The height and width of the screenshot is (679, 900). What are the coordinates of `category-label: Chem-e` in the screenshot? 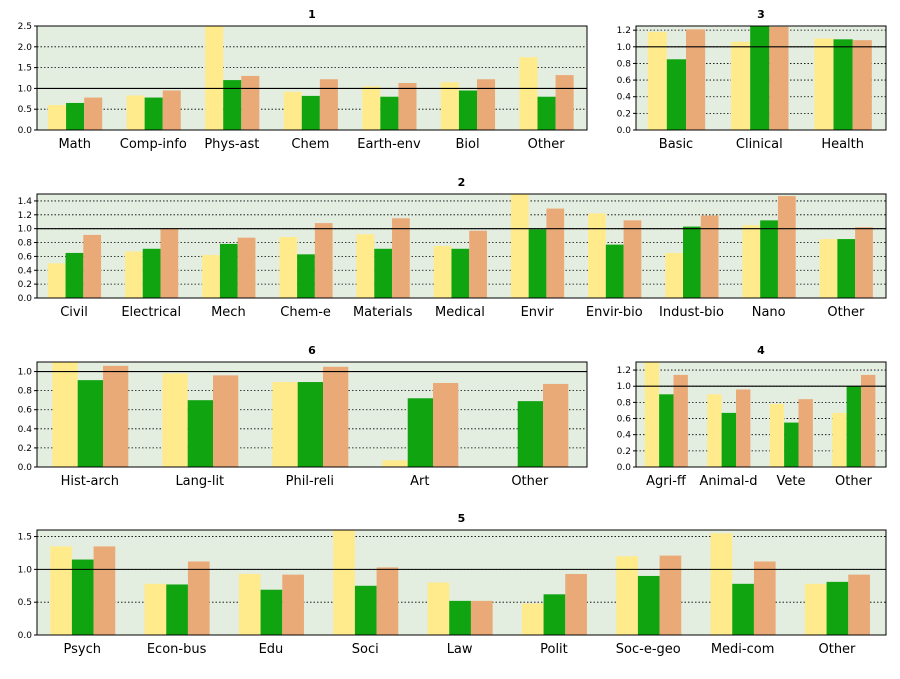 It's located at (305, 312).